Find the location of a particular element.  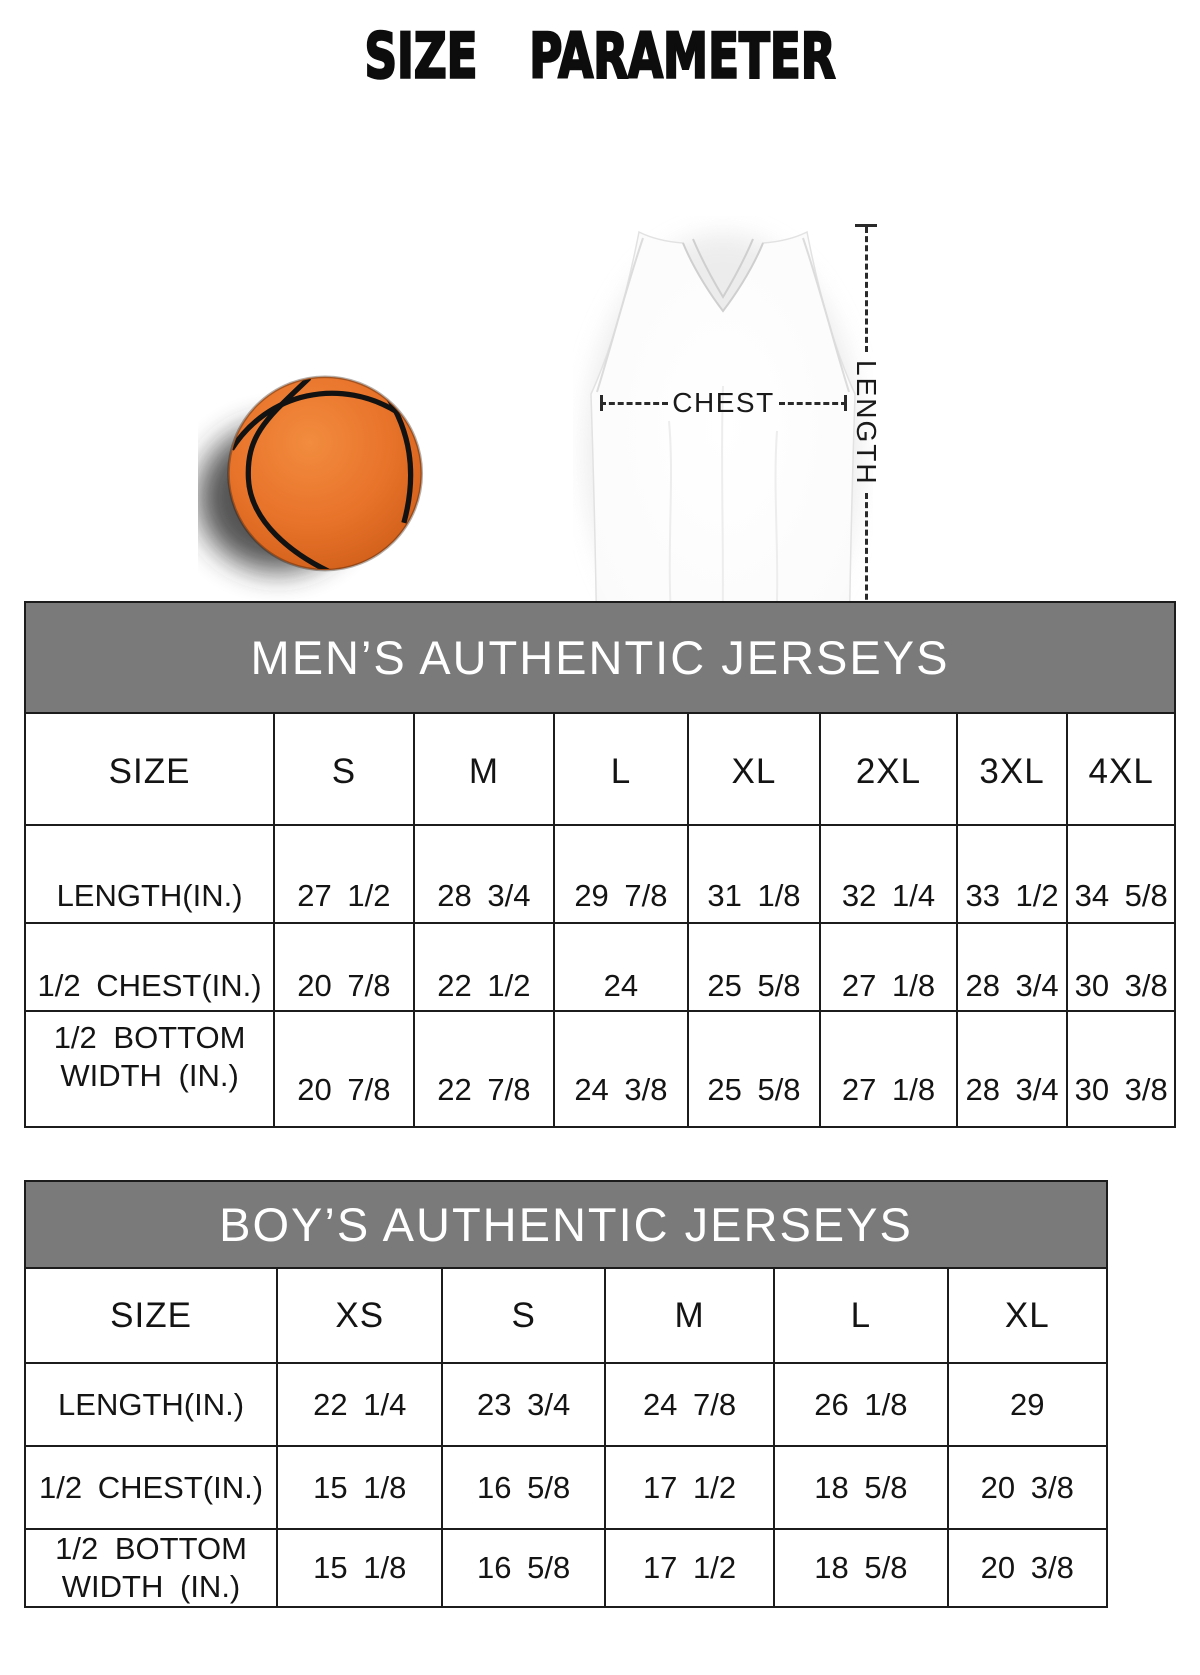

boys-length-value: 29 is located at coordinates (1026, 1404).